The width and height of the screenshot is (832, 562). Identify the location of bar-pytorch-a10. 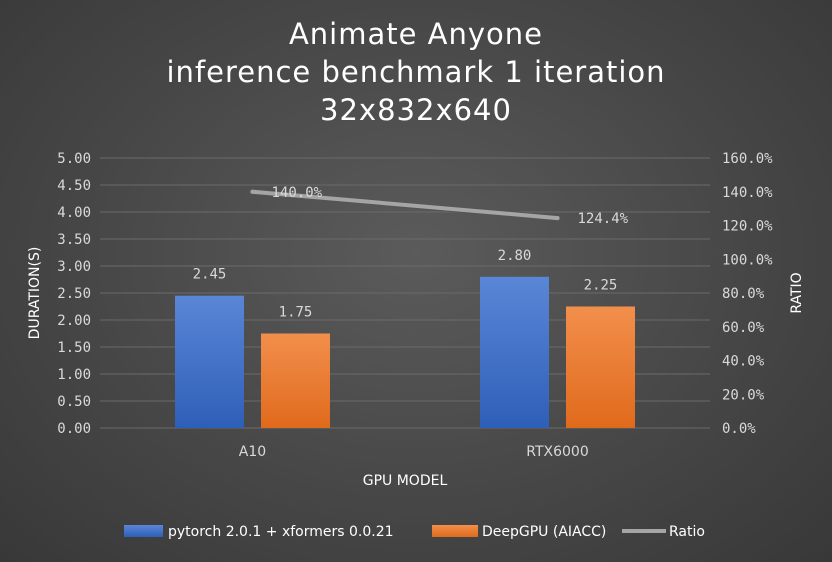
(209, 361).